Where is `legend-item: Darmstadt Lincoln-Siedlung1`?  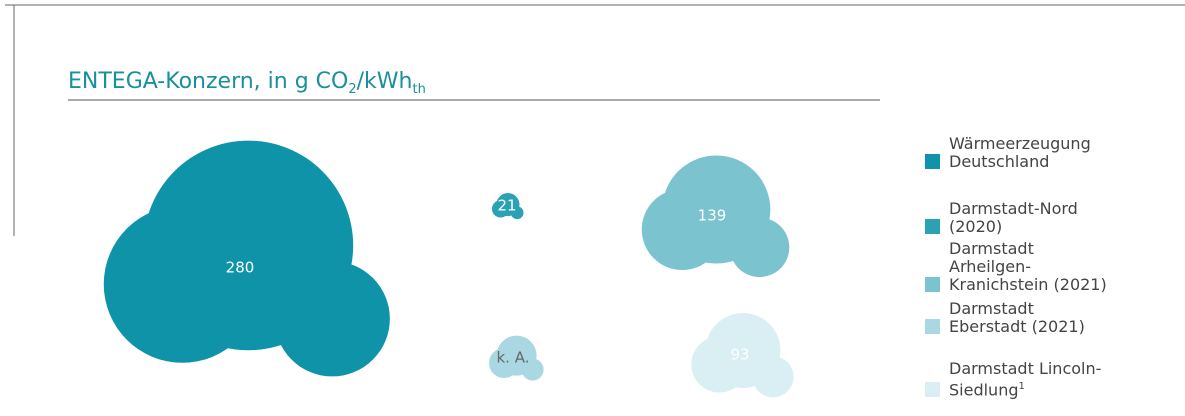
legend-item: Darmstadt Lincoln-Siedlung1 is located at coordinates (1019, 379).